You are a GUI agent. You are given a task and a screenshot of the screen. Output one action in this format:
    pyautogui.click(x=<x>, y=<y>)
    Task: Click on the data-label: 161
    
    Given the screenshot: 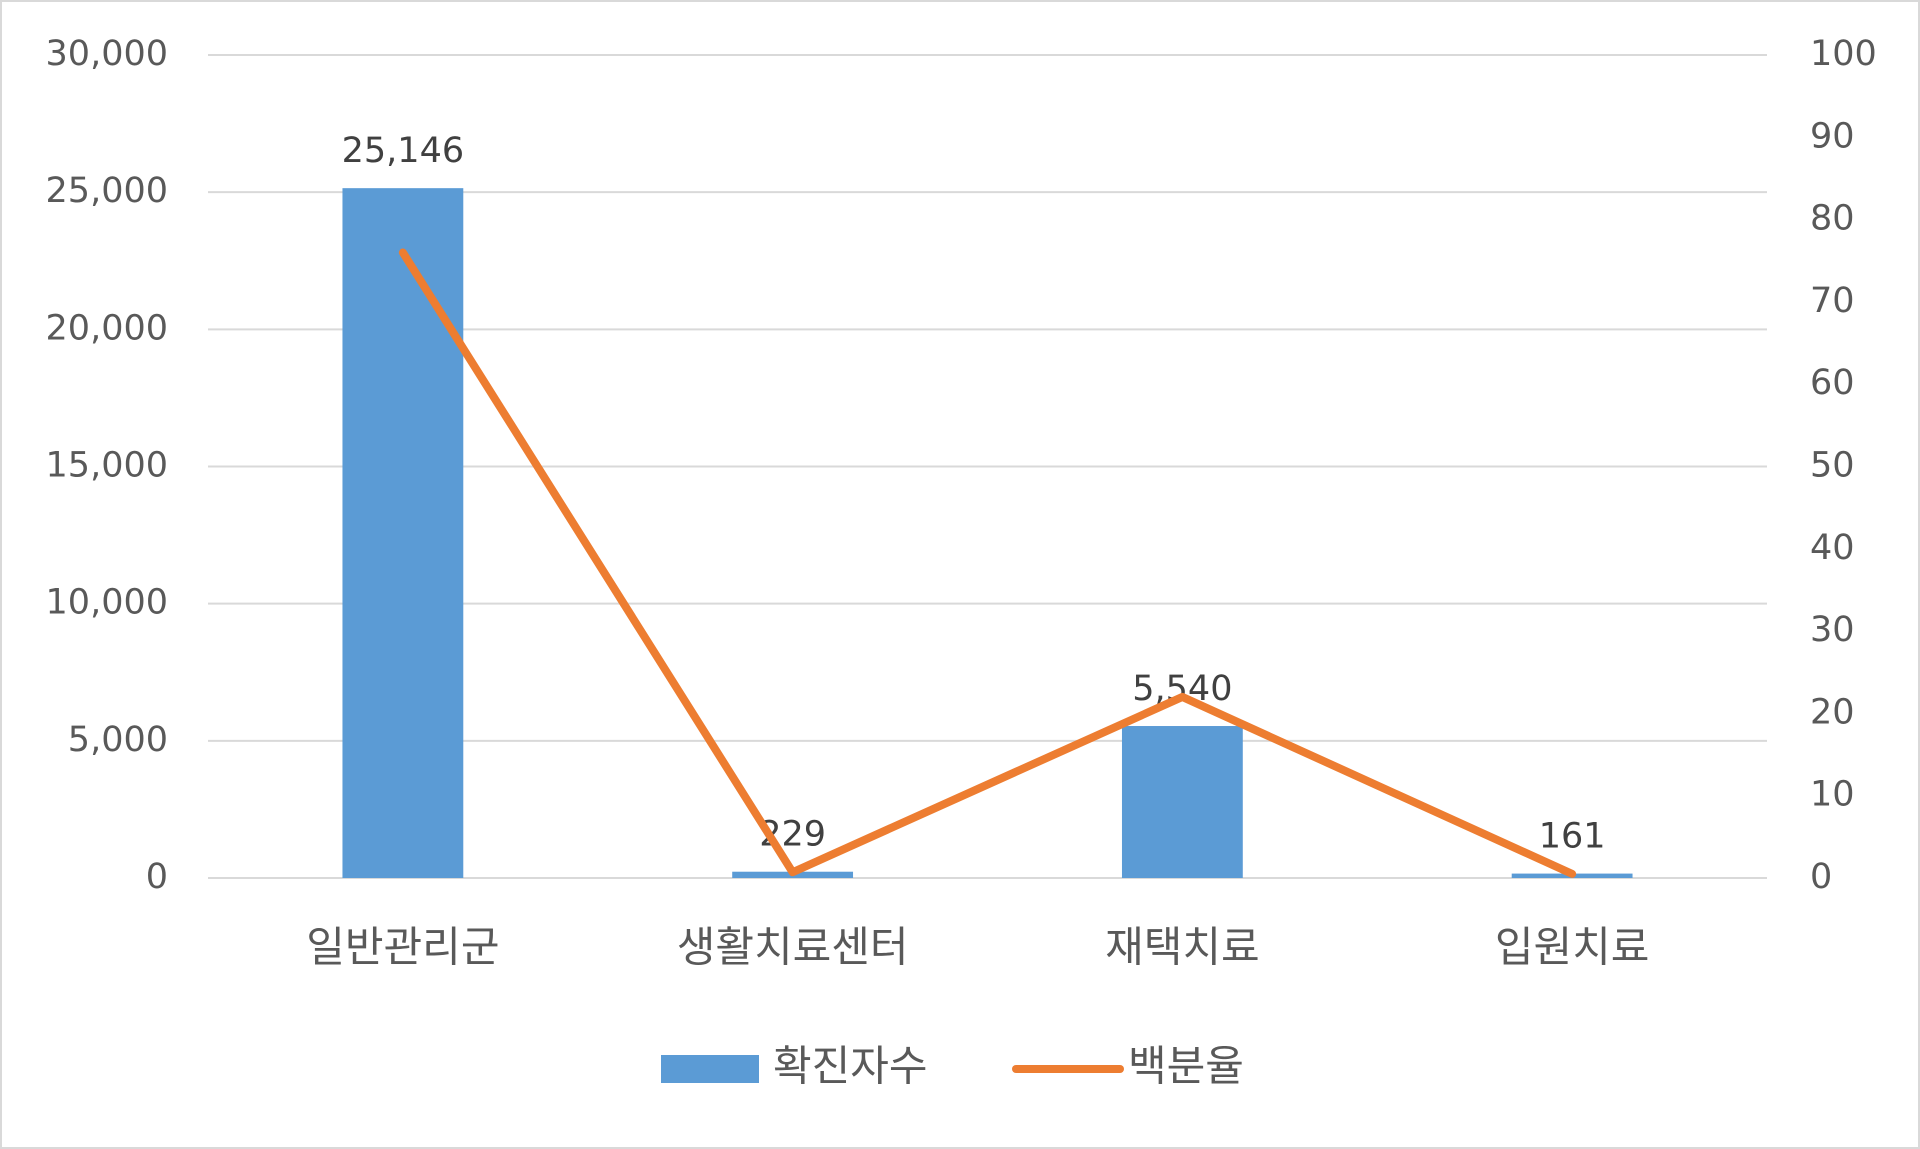 What is the action you would take?
    pyautogui.click(x=1572, y=837)
    